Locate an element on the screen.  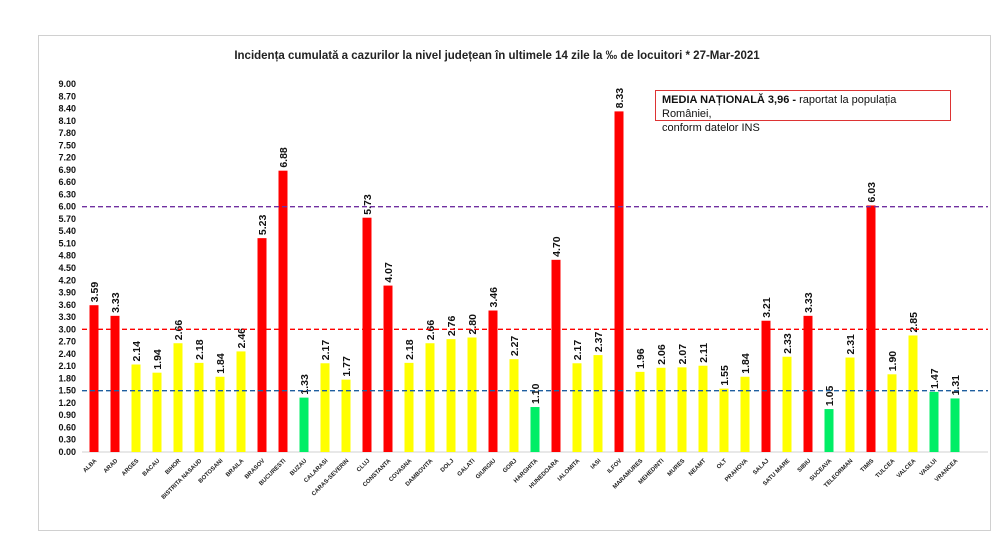
bar-buzau is located at coordinates (304, 424).